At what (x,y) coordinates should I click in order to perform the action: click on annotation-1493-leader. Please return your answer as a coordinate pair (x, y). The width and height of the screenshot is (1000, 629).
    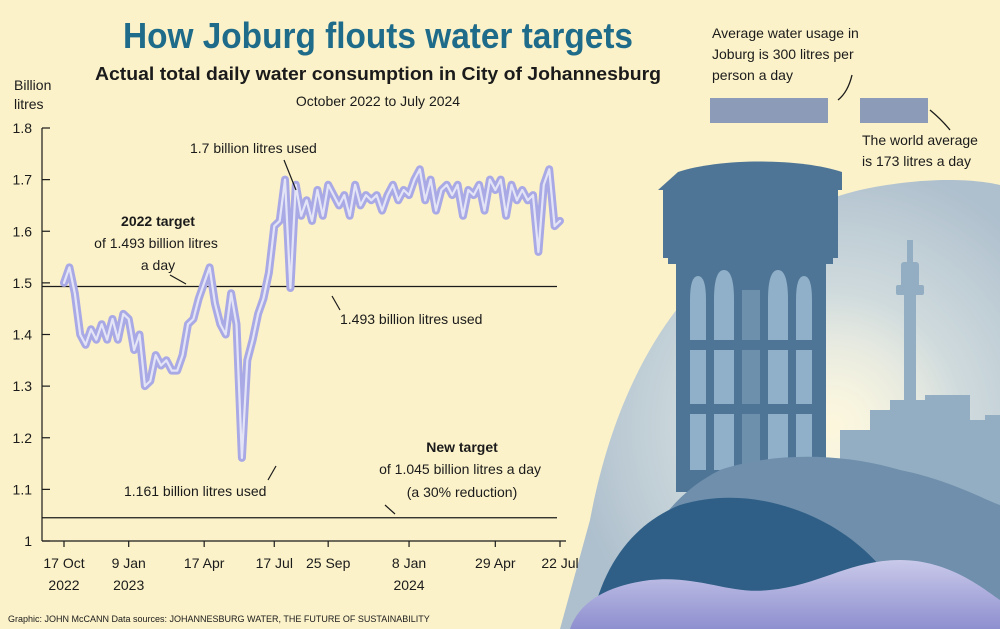
    Looking at the image, I should click on (336, 303).